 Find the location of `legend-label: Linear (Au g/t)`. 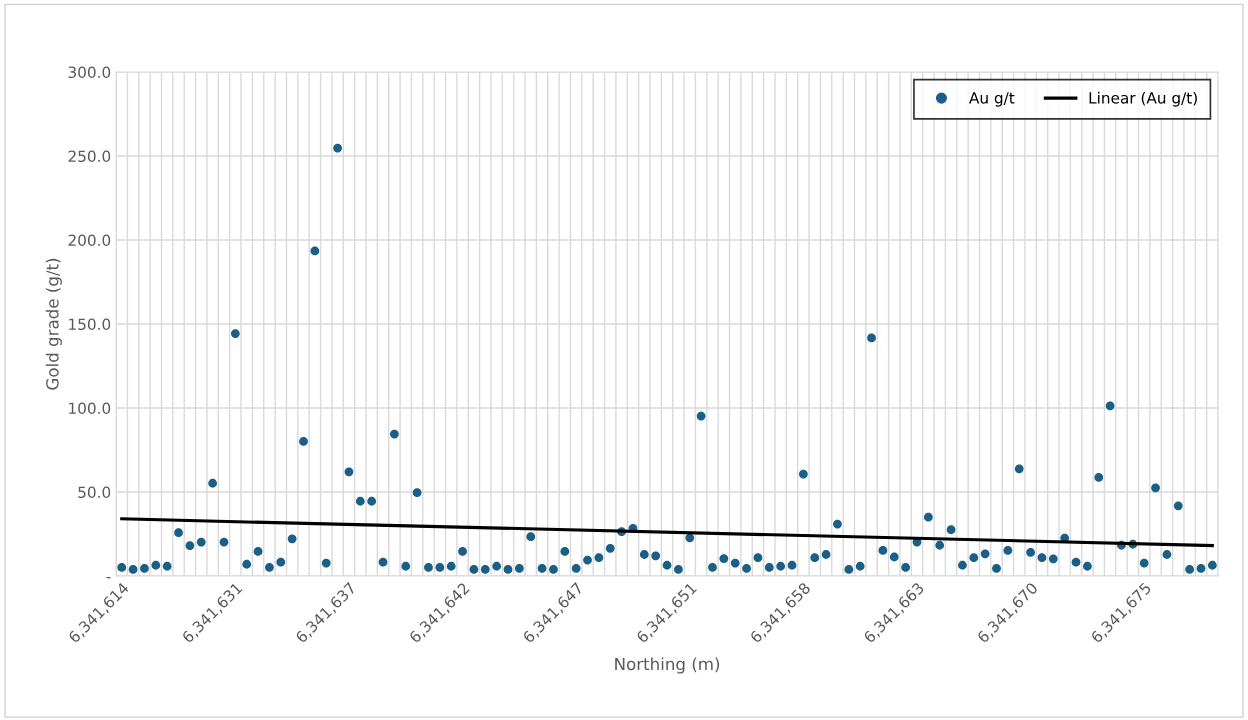

legend-label: Linear (Au g/t) is located at coordinates (1143, 99).